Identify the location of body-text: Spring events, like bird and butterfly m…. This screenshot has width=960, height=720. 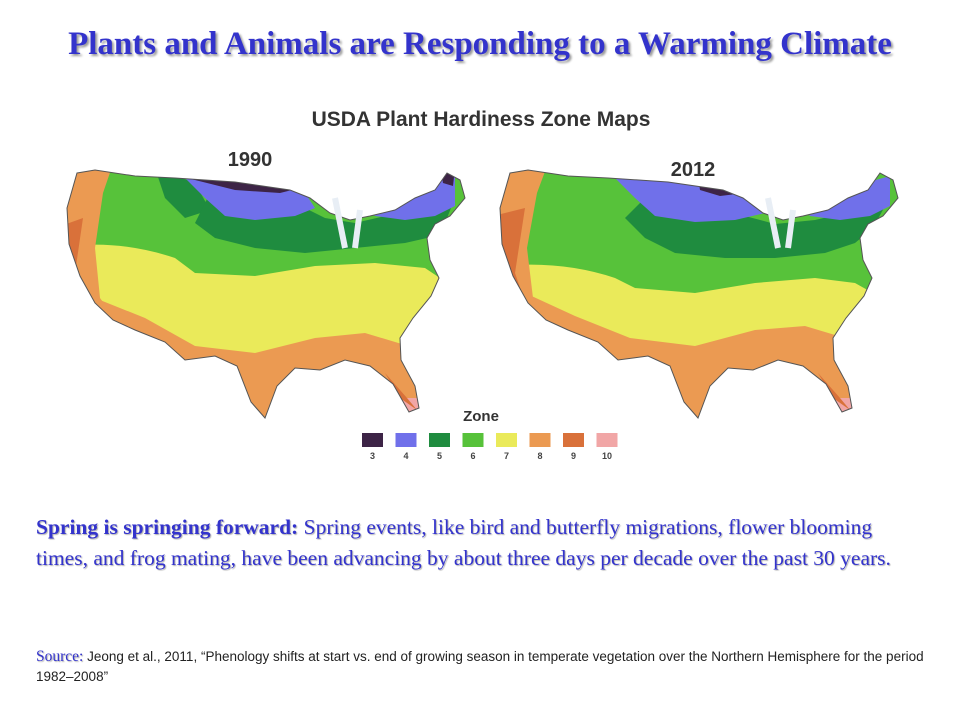
(463, 542).